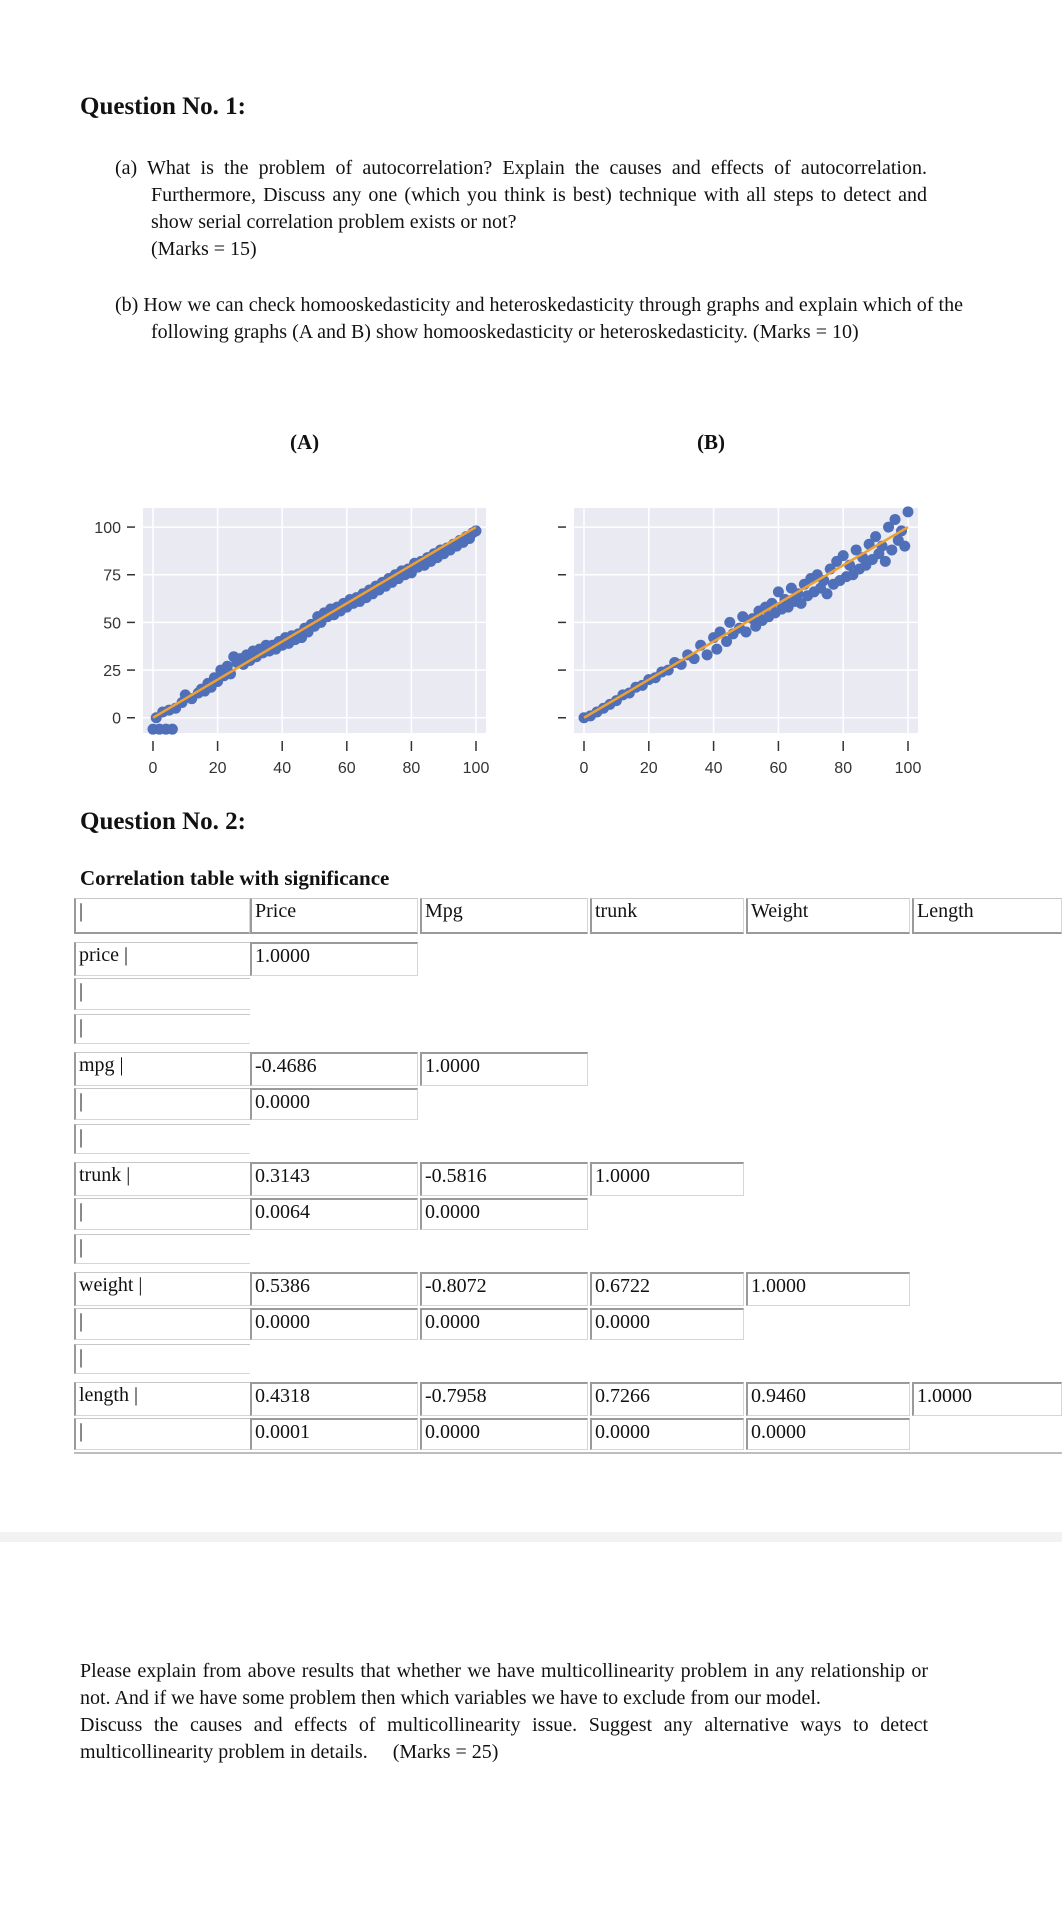  What do you see at coordinates (334, 916) in the screenshot?
I see `table-header-price: Price` at bounding box center [334, 916].